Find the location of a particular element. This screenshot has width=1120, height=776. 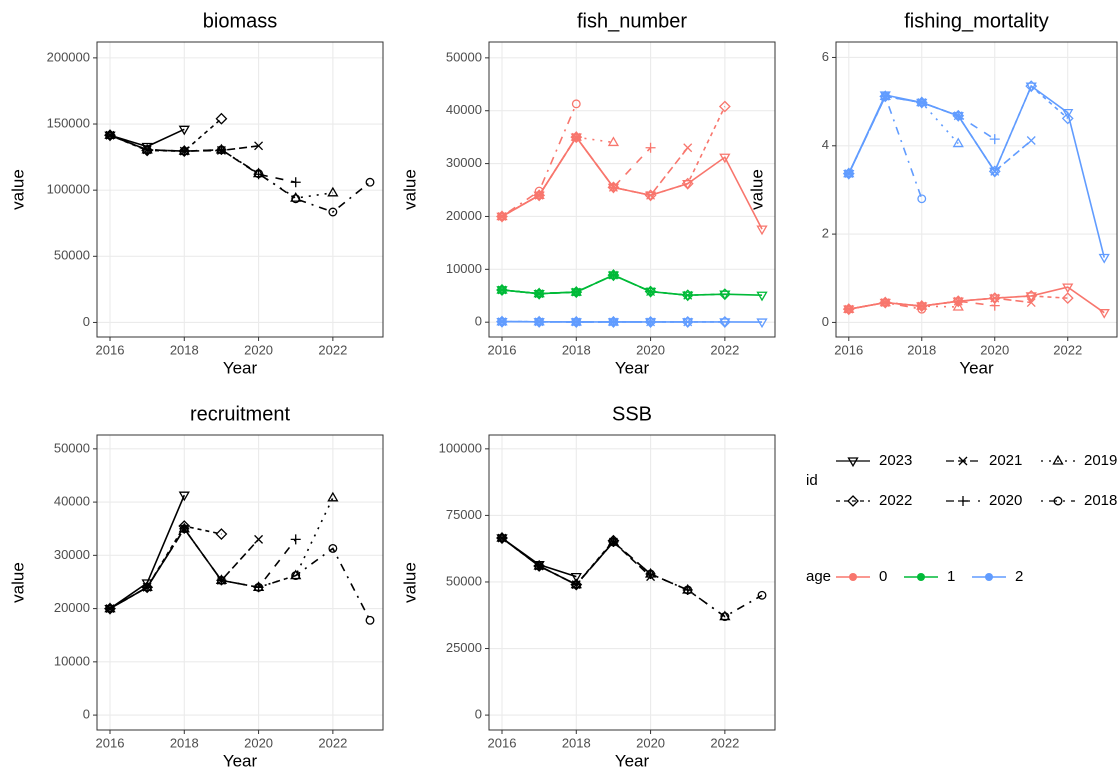

x-tick-label: 2020 is located at coordinates (258, 742).